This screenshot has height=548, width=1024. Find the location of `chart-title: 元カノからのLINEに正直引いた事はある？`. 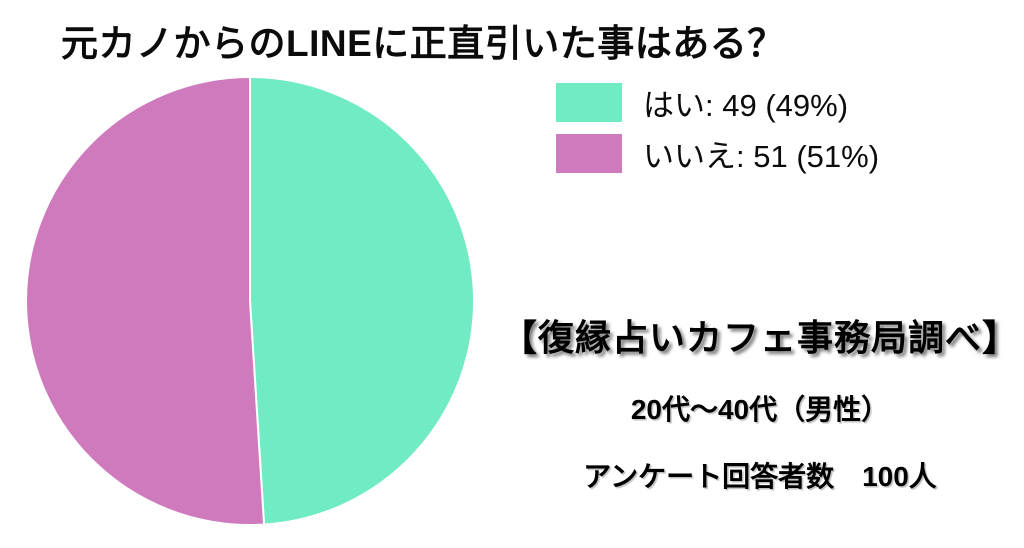

chart-title: 元カノからのLINEに正直引いた事はある？ is located at coordinates (423, 43).